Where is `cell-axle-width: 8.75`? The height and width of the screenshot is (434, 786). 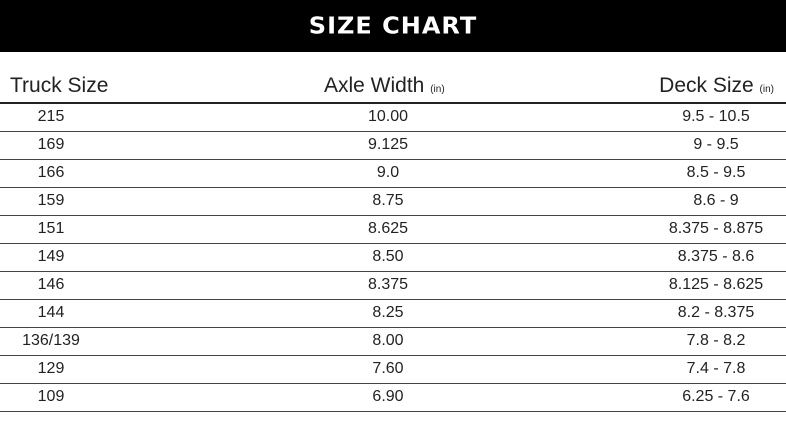 cell-axle-width: 8.75 is located at coordinates (388, 200).